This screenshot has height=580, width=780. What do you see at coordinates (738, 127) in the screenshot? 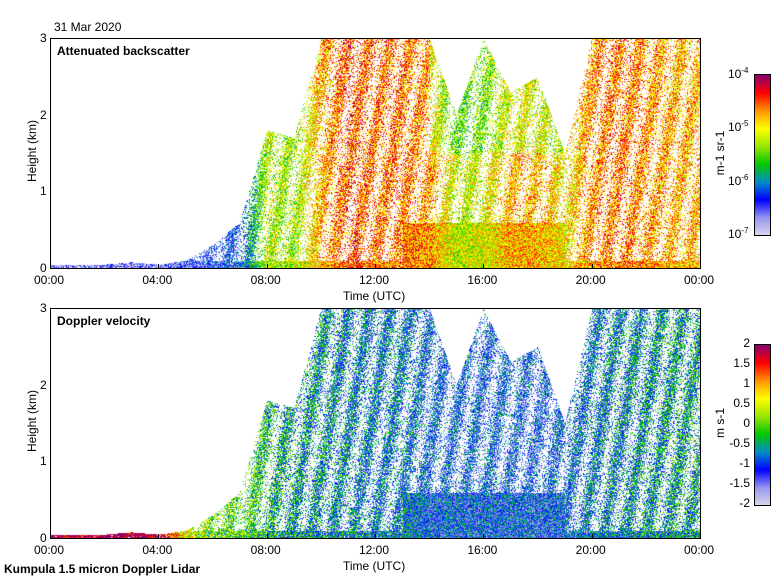
I see `colorbar-tick-label: 10⁻⁵` at bounding box center [738, 127].